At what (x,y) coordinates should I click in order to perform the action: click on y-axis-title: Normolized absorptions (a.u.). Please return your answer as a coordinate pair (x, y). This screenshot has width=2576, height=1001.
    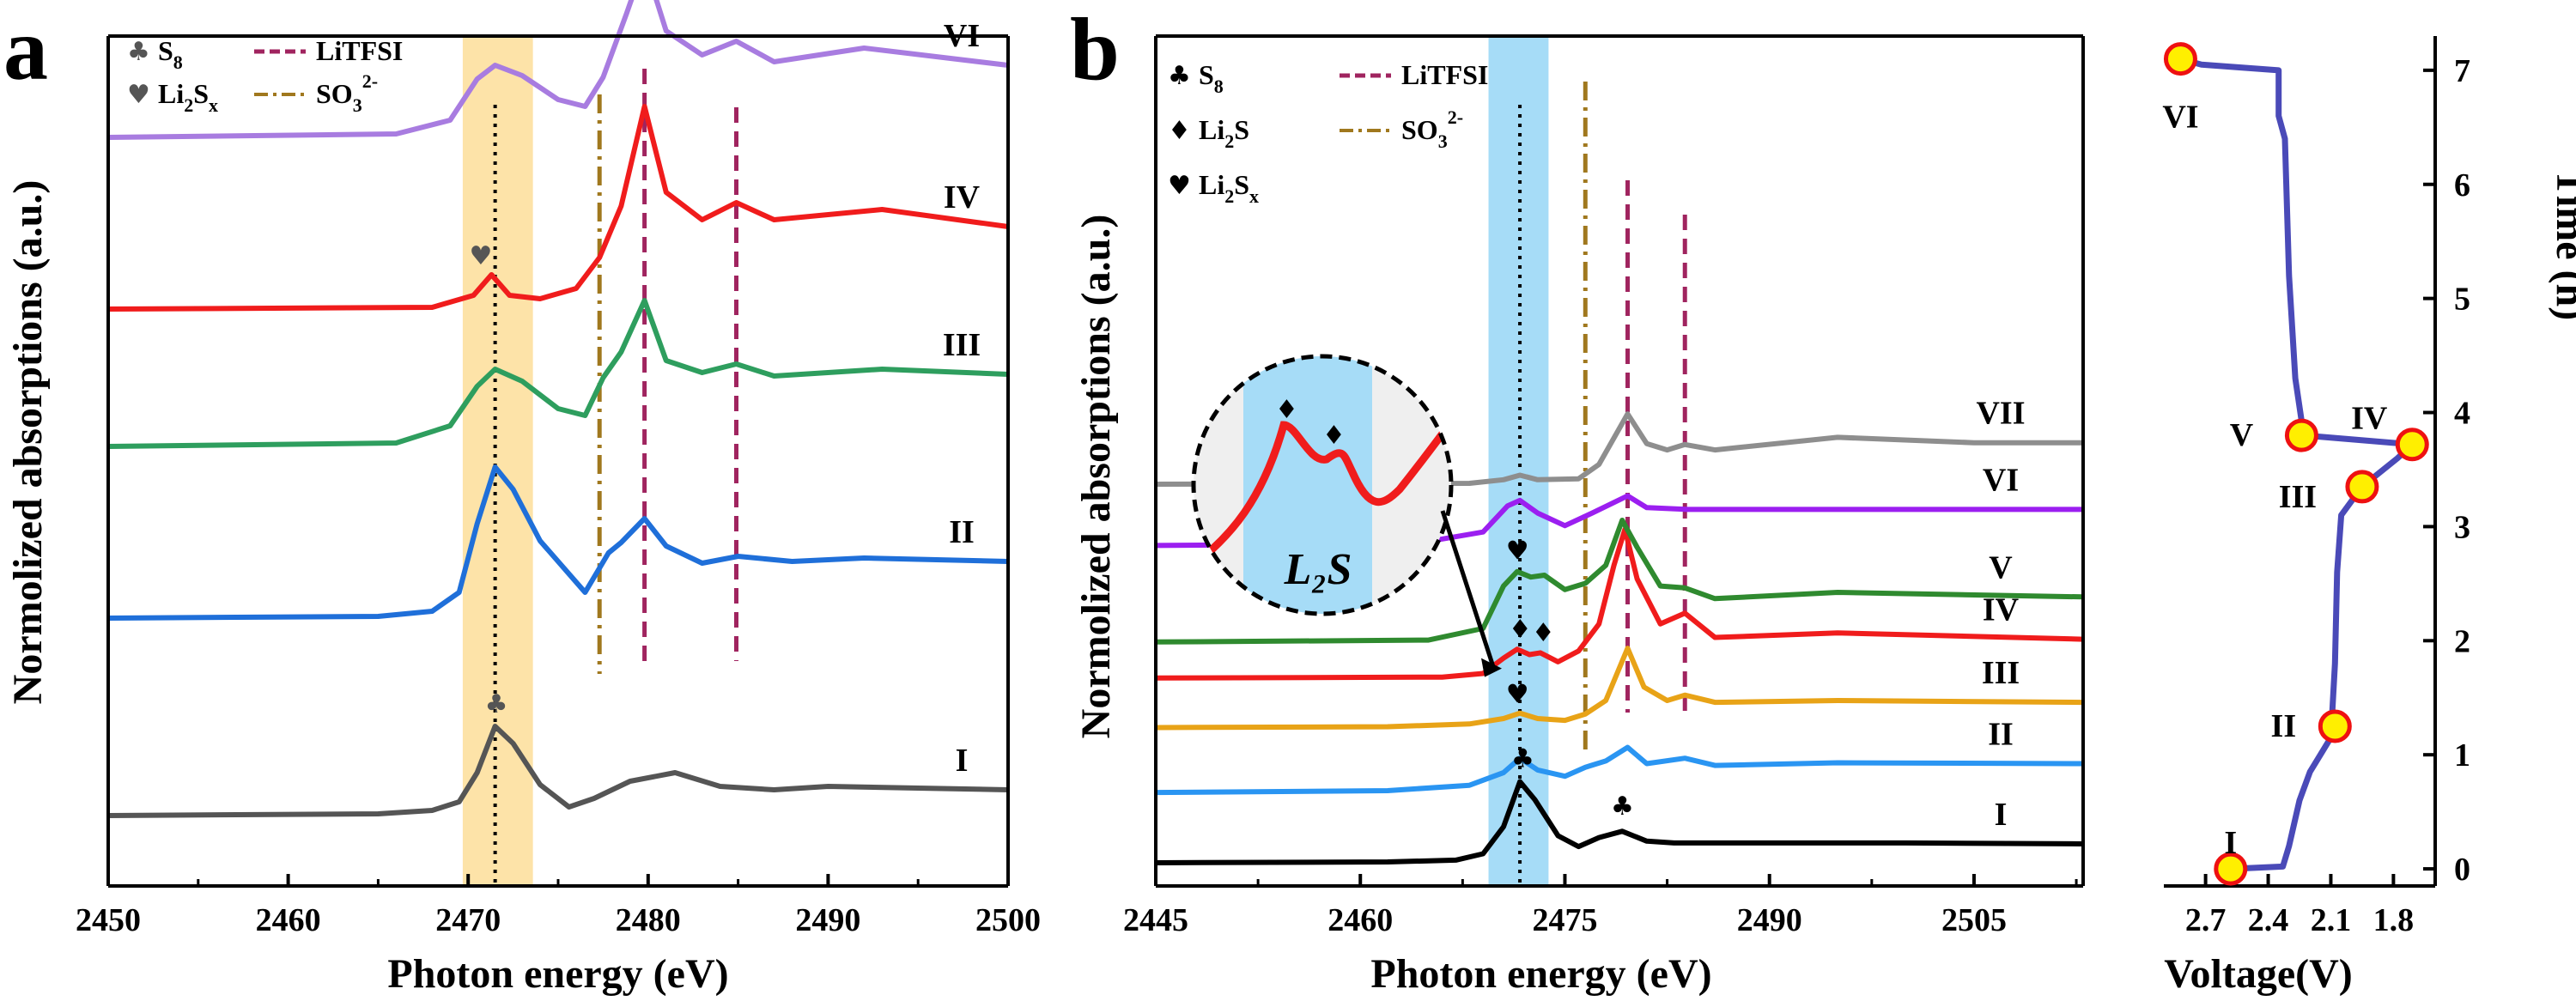
    Looking at the image, I should click on (1096, 477).